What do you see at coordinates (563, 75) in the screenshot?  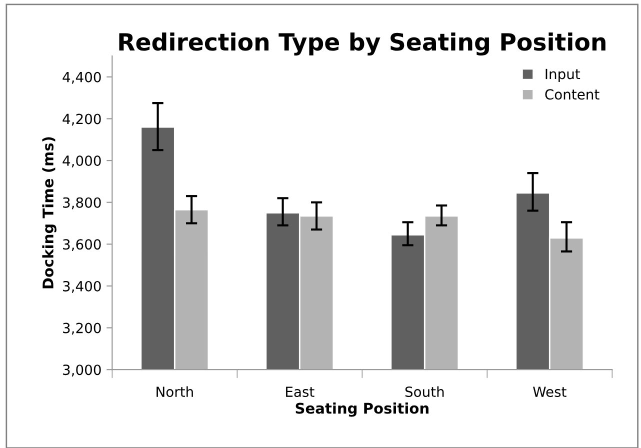 I see `legend-label: Input` at bounding box center [563, 75].